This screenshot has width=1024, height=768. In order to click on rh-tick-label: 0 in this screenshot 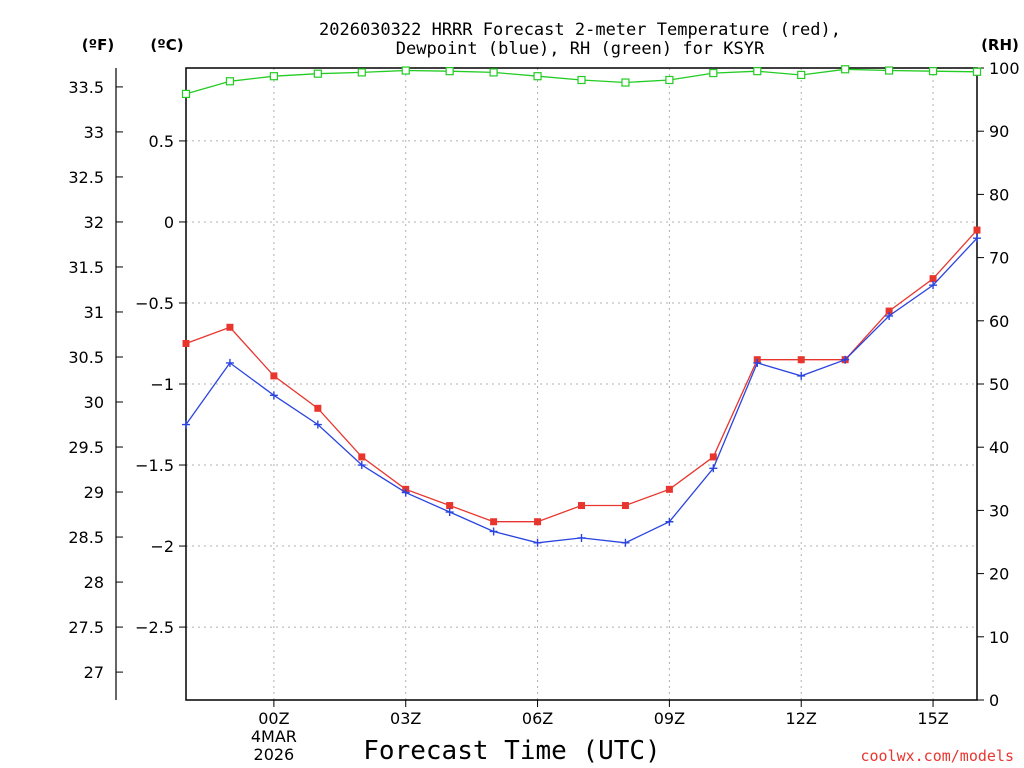, I will do `click(994, 700)`.